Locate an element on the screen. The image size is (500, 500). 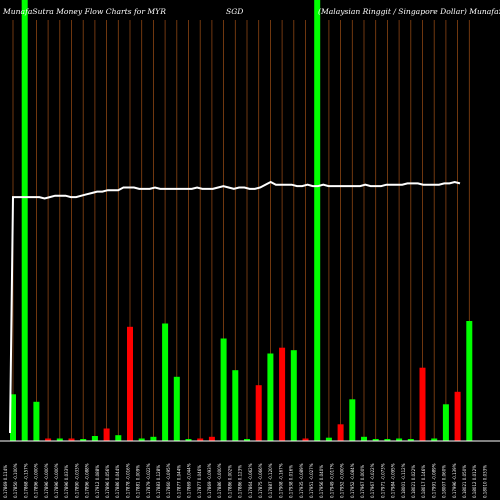
chart-title-left: MunafaSutra Money Flow Charts for MYR is located at coordinates (84, 11).